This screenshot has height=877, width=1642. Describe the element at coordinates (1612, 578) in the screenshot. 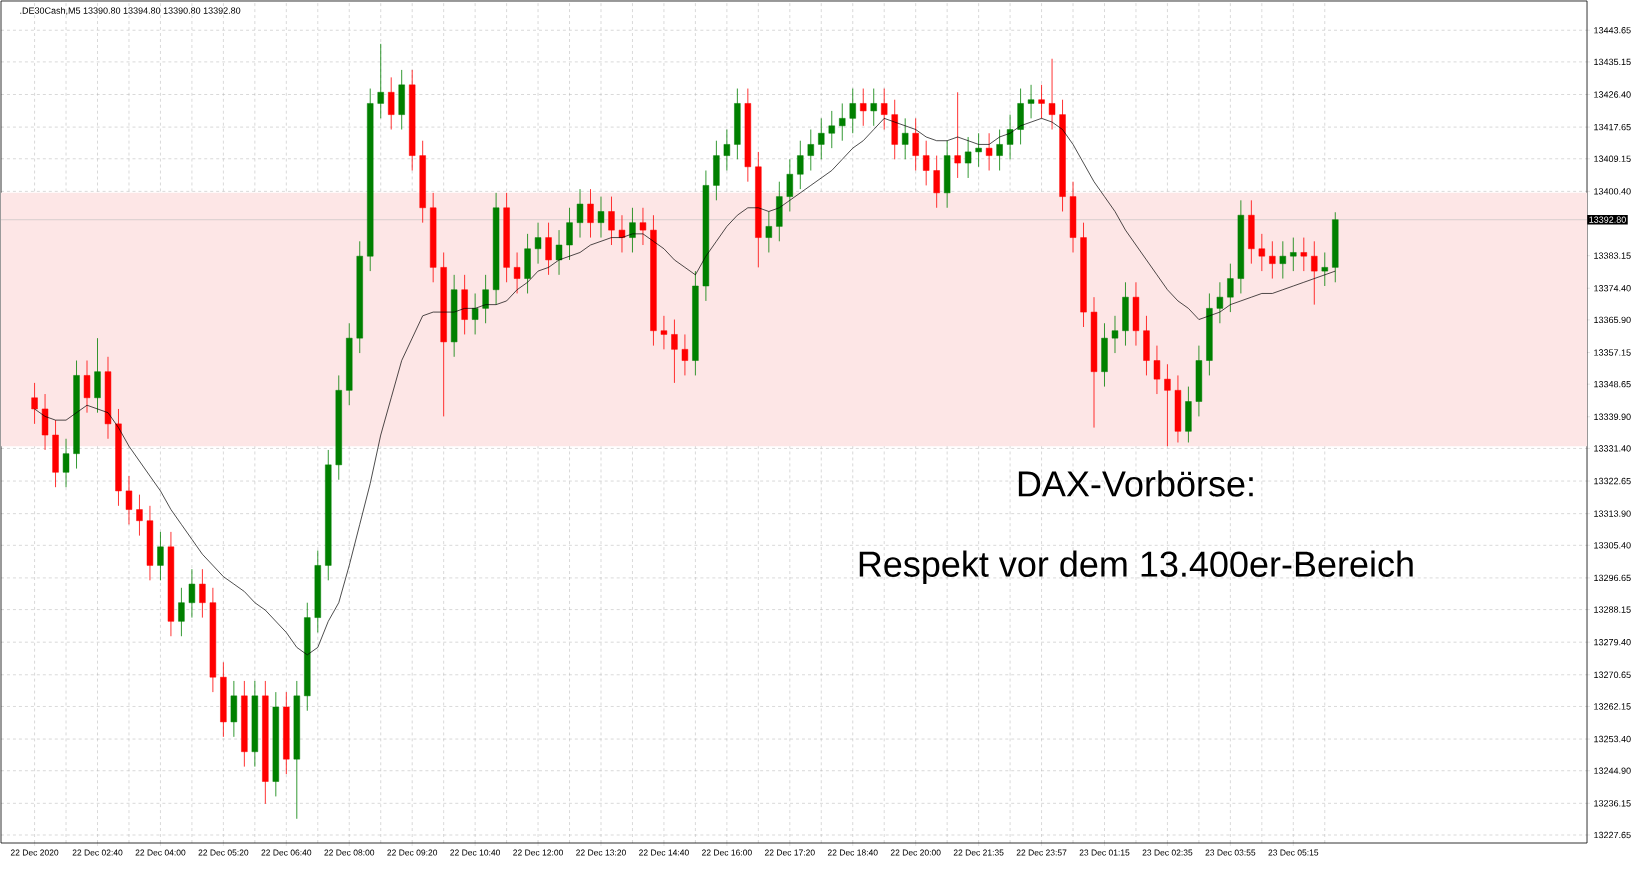

I see `y-tick-label: 13296.65` at that location.